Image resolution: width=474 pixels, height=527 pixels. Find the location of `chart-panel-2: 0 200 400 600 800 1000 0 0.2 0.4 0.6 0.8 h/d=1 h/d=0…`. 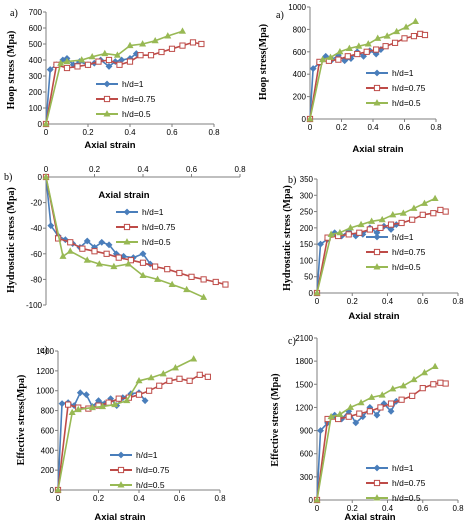

chart-panel-2: 0 200 400 600 800 1000 0 0.2 0.4 0.6 0.8 h/d=1 h/d=0… is located at coordinates (350, 79).